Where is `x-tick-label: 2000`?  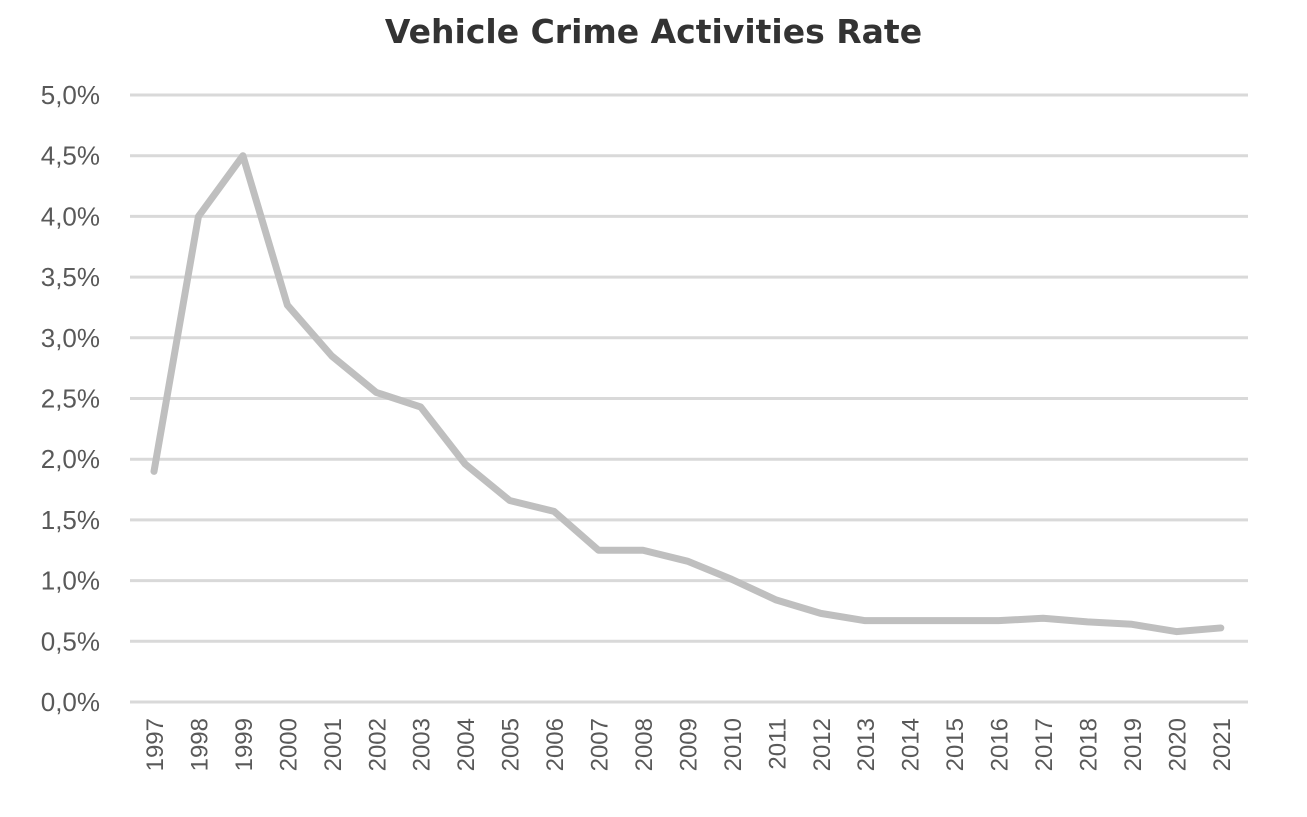
x-tick-label: 2000 is located at coordinates (288, 744).